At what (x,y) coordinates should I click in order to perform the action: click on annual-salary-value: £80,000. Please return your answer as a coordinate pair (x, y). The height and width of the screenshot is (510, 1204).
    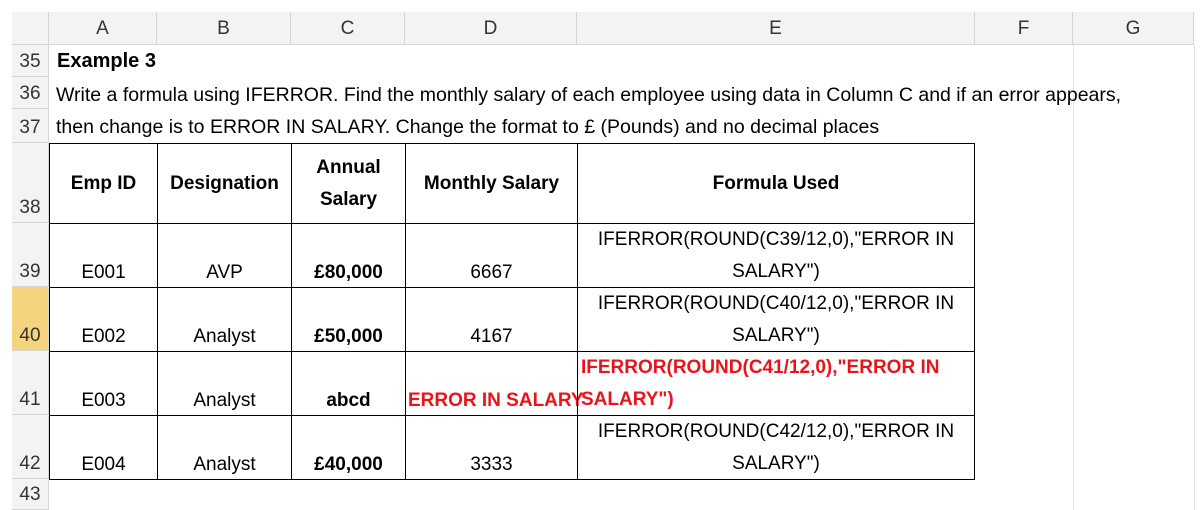
    Looking at the image, I should click on (348, 272).